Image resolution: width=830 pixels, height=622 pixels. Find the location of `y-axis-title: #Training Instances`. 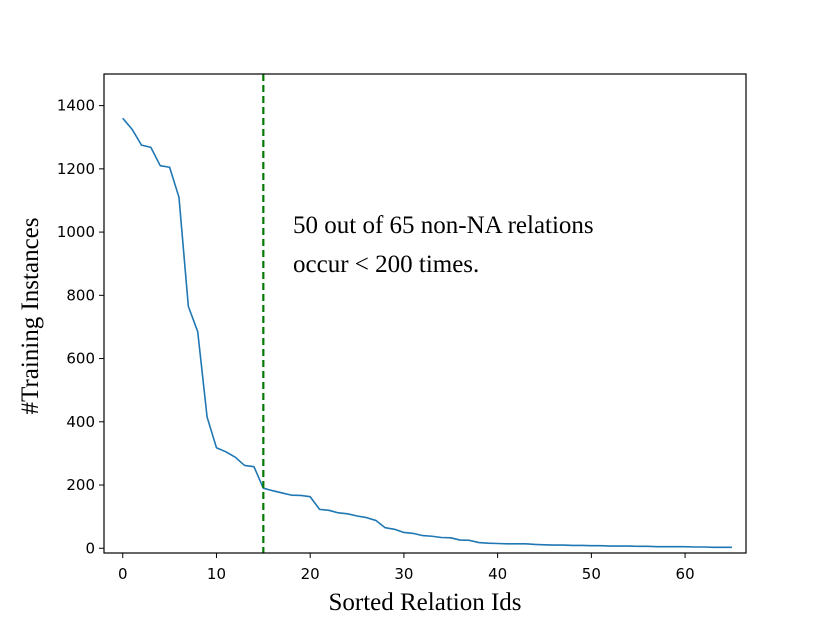

y-axis-title: #Training Instances is located at coordinates (30, 316).